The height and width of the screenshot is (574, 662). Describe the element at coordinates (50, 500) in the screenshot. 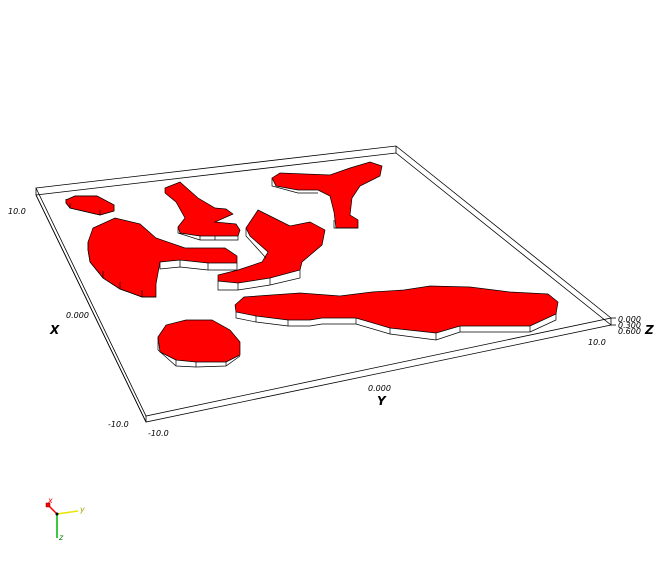

I see `triad-x-label: x` at that location.